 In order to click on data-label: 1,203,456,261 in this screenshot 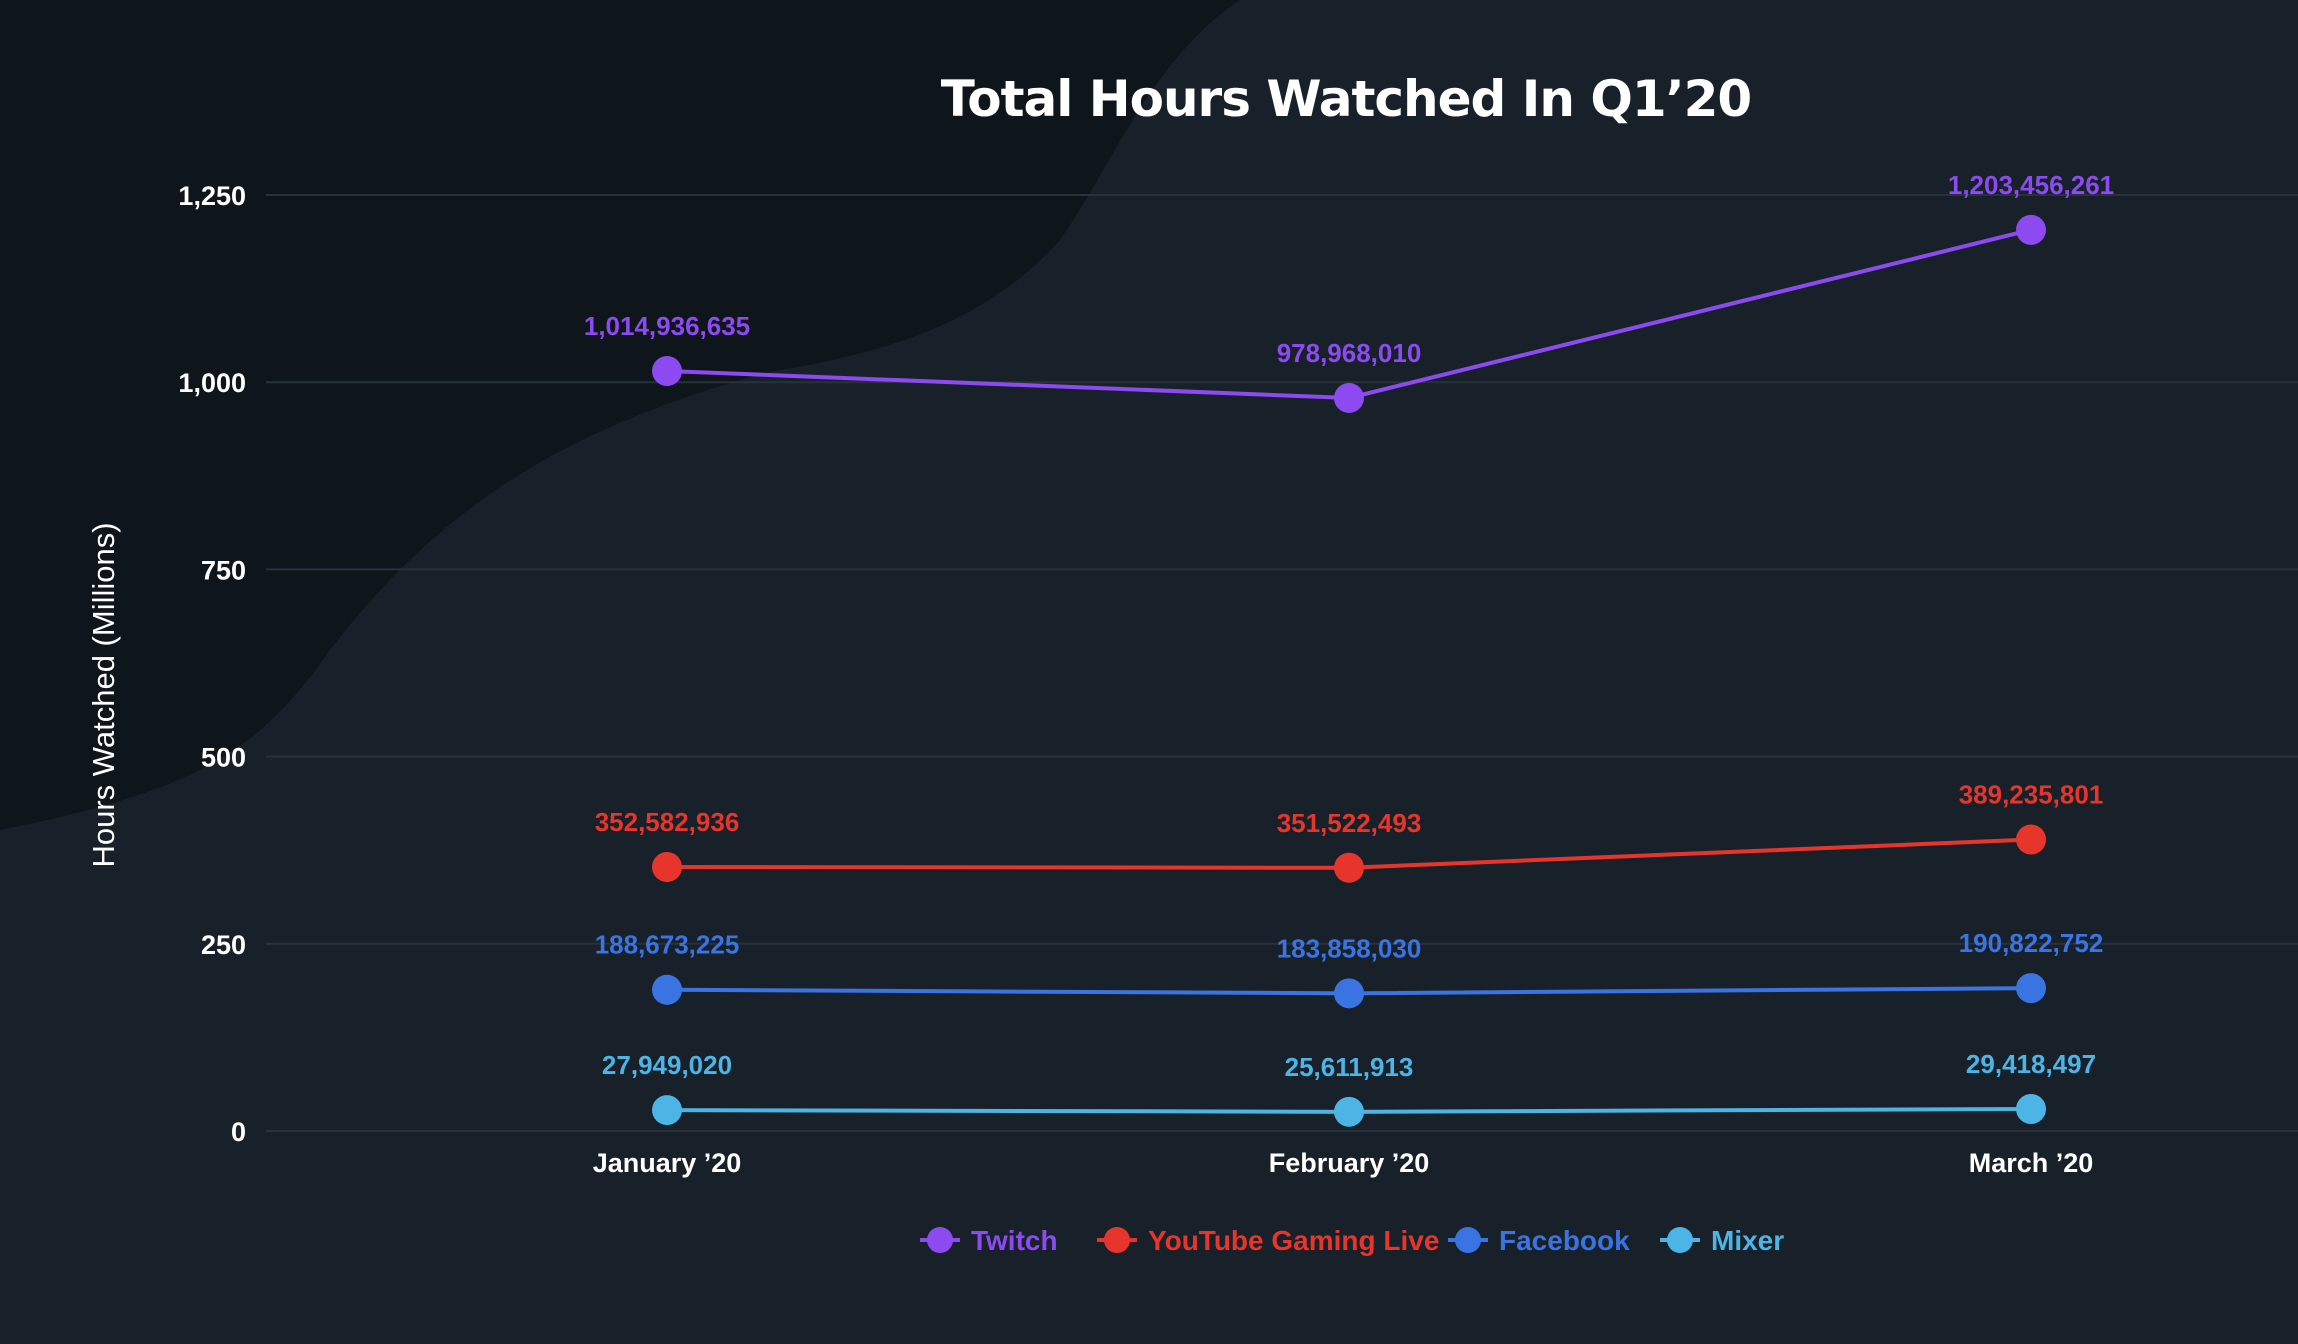, I will do `click(2031, 185)`.